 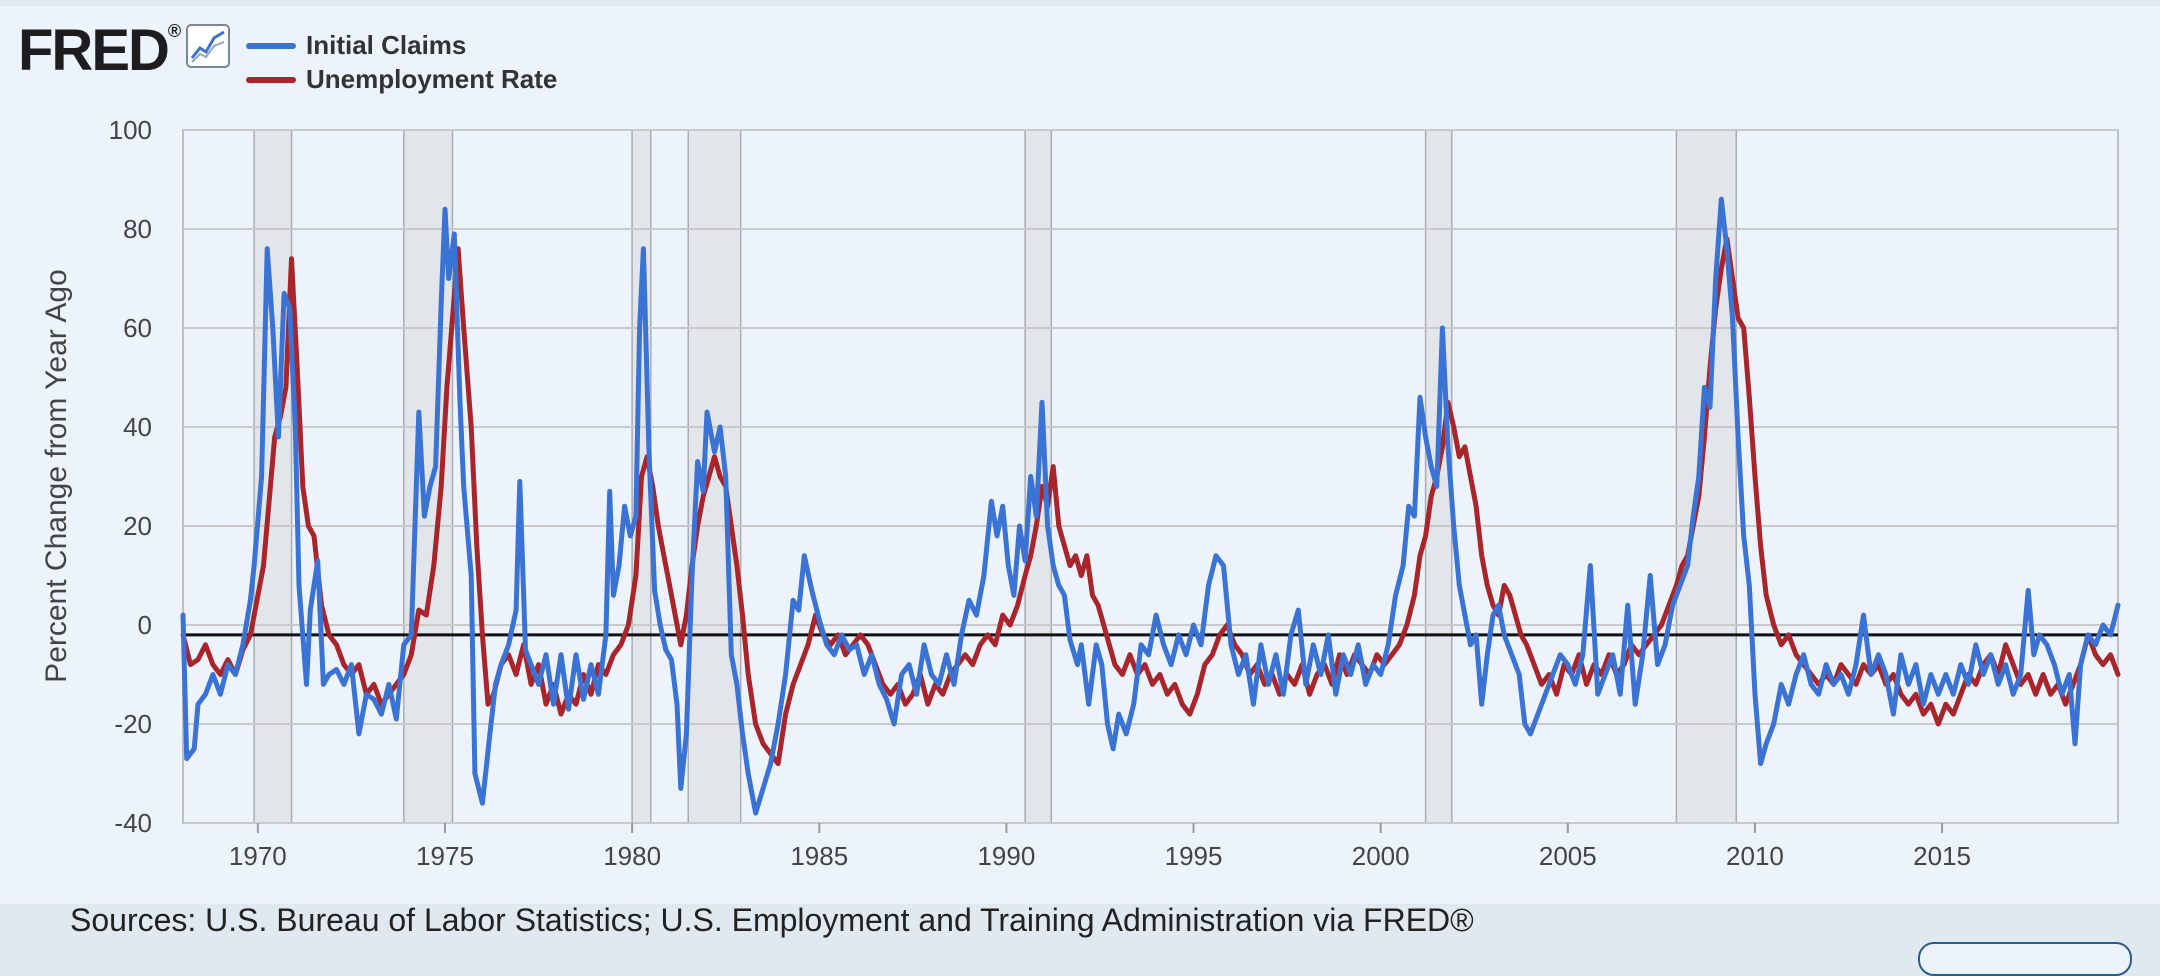 What do you see at coordinates (386, 45) in the screenshot?
I see `legend-label: Initial Claims` at bounding box center [386, 45].